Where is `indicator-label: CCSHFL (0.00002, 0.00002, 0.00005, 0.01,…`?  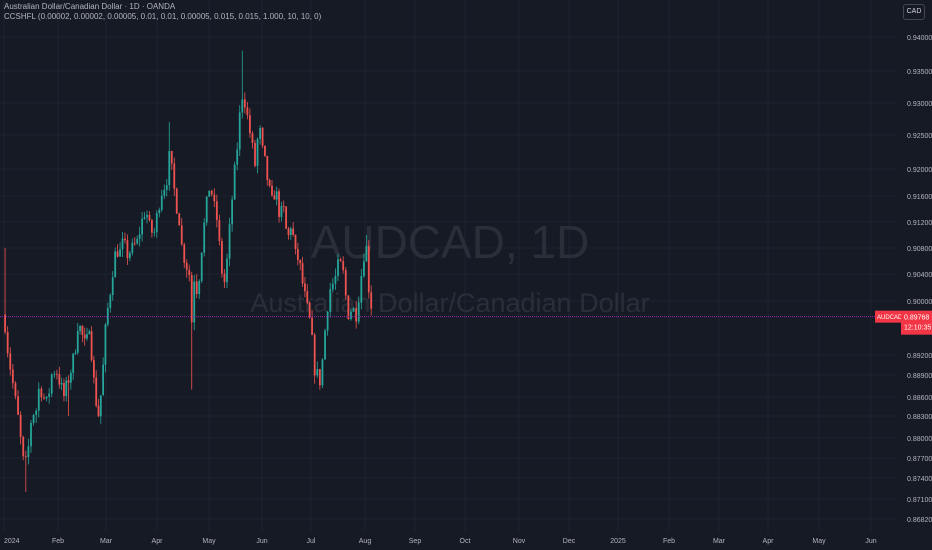 indicator-label: CCSHFL (0.00002, 0.00002, 0.00005, 0.01,… is located at coordinates (163, 16).